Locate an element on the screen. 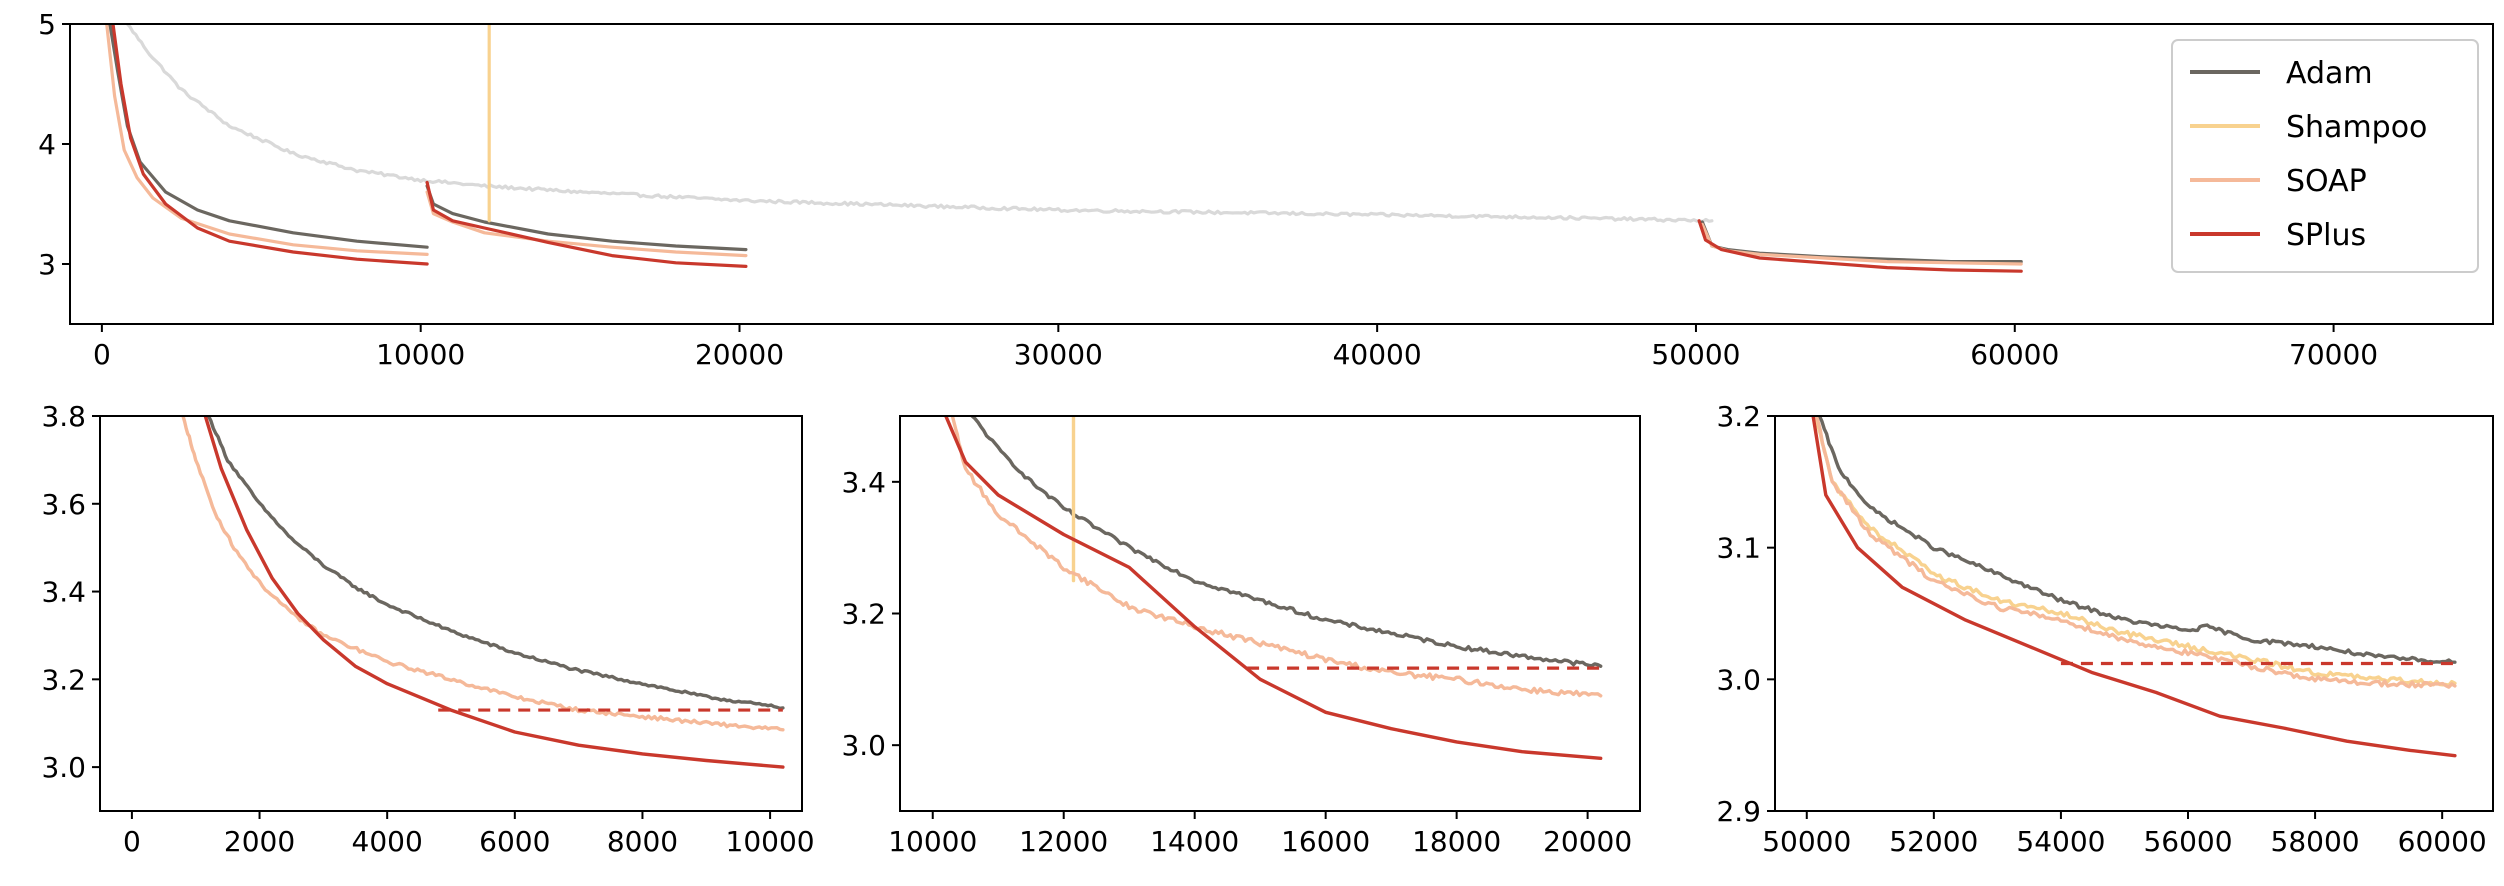  x-tick-label: 56000 is located at coordinates (2187, 841).